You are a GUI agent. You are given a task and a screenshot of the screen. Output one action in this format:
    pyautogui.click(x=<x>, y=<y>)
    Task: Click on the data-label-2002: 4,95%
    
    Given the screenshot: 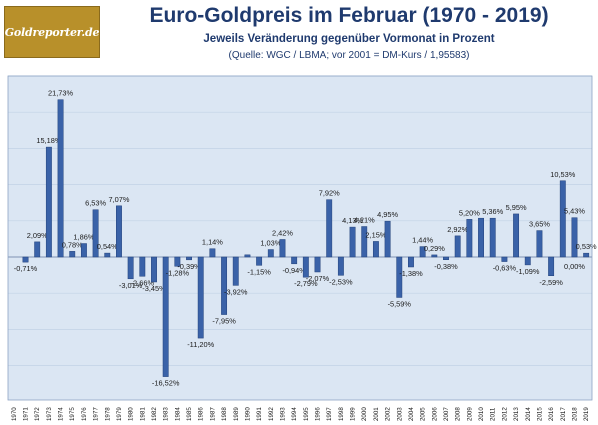 What is the action you would take?
    pyautogui.click(x=387, y=214)
    